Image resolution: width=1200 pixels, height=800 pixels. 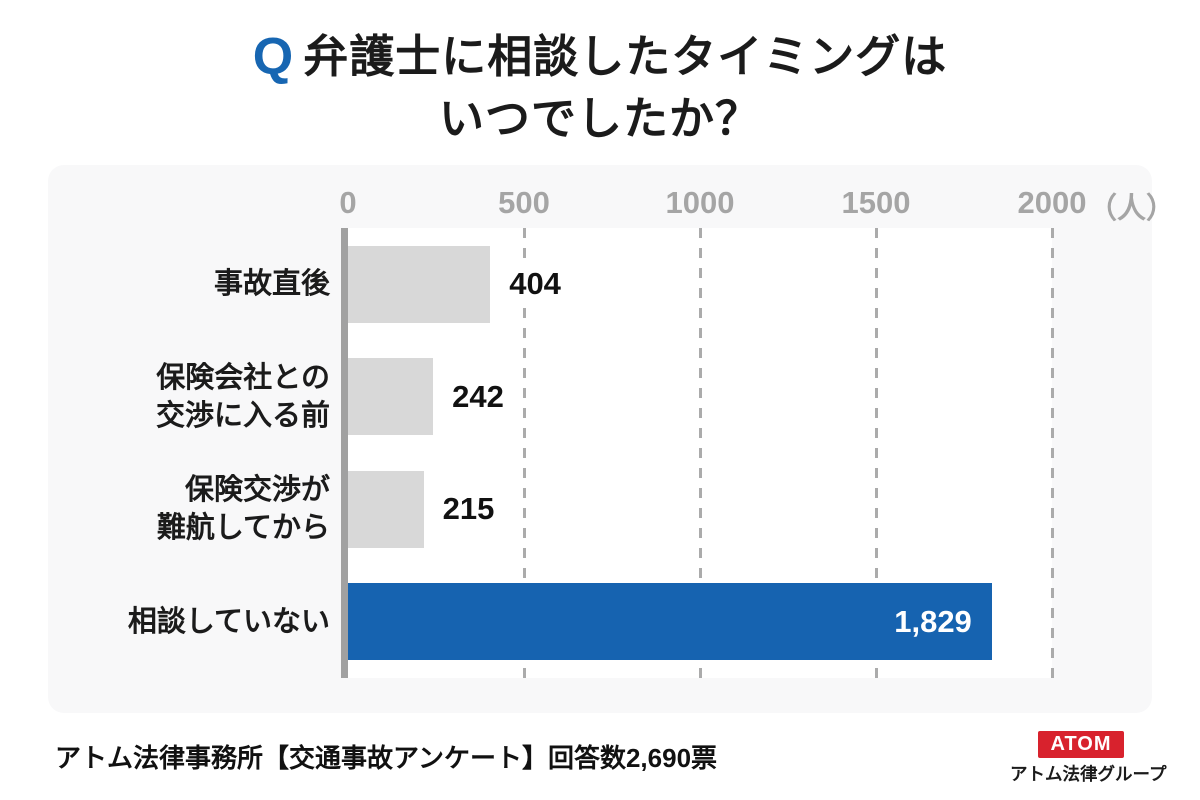 What do you see at coordinates (700, 202) in the screenshot?
I see `x-tick-label: 1000` at bounding box center [700, 202].